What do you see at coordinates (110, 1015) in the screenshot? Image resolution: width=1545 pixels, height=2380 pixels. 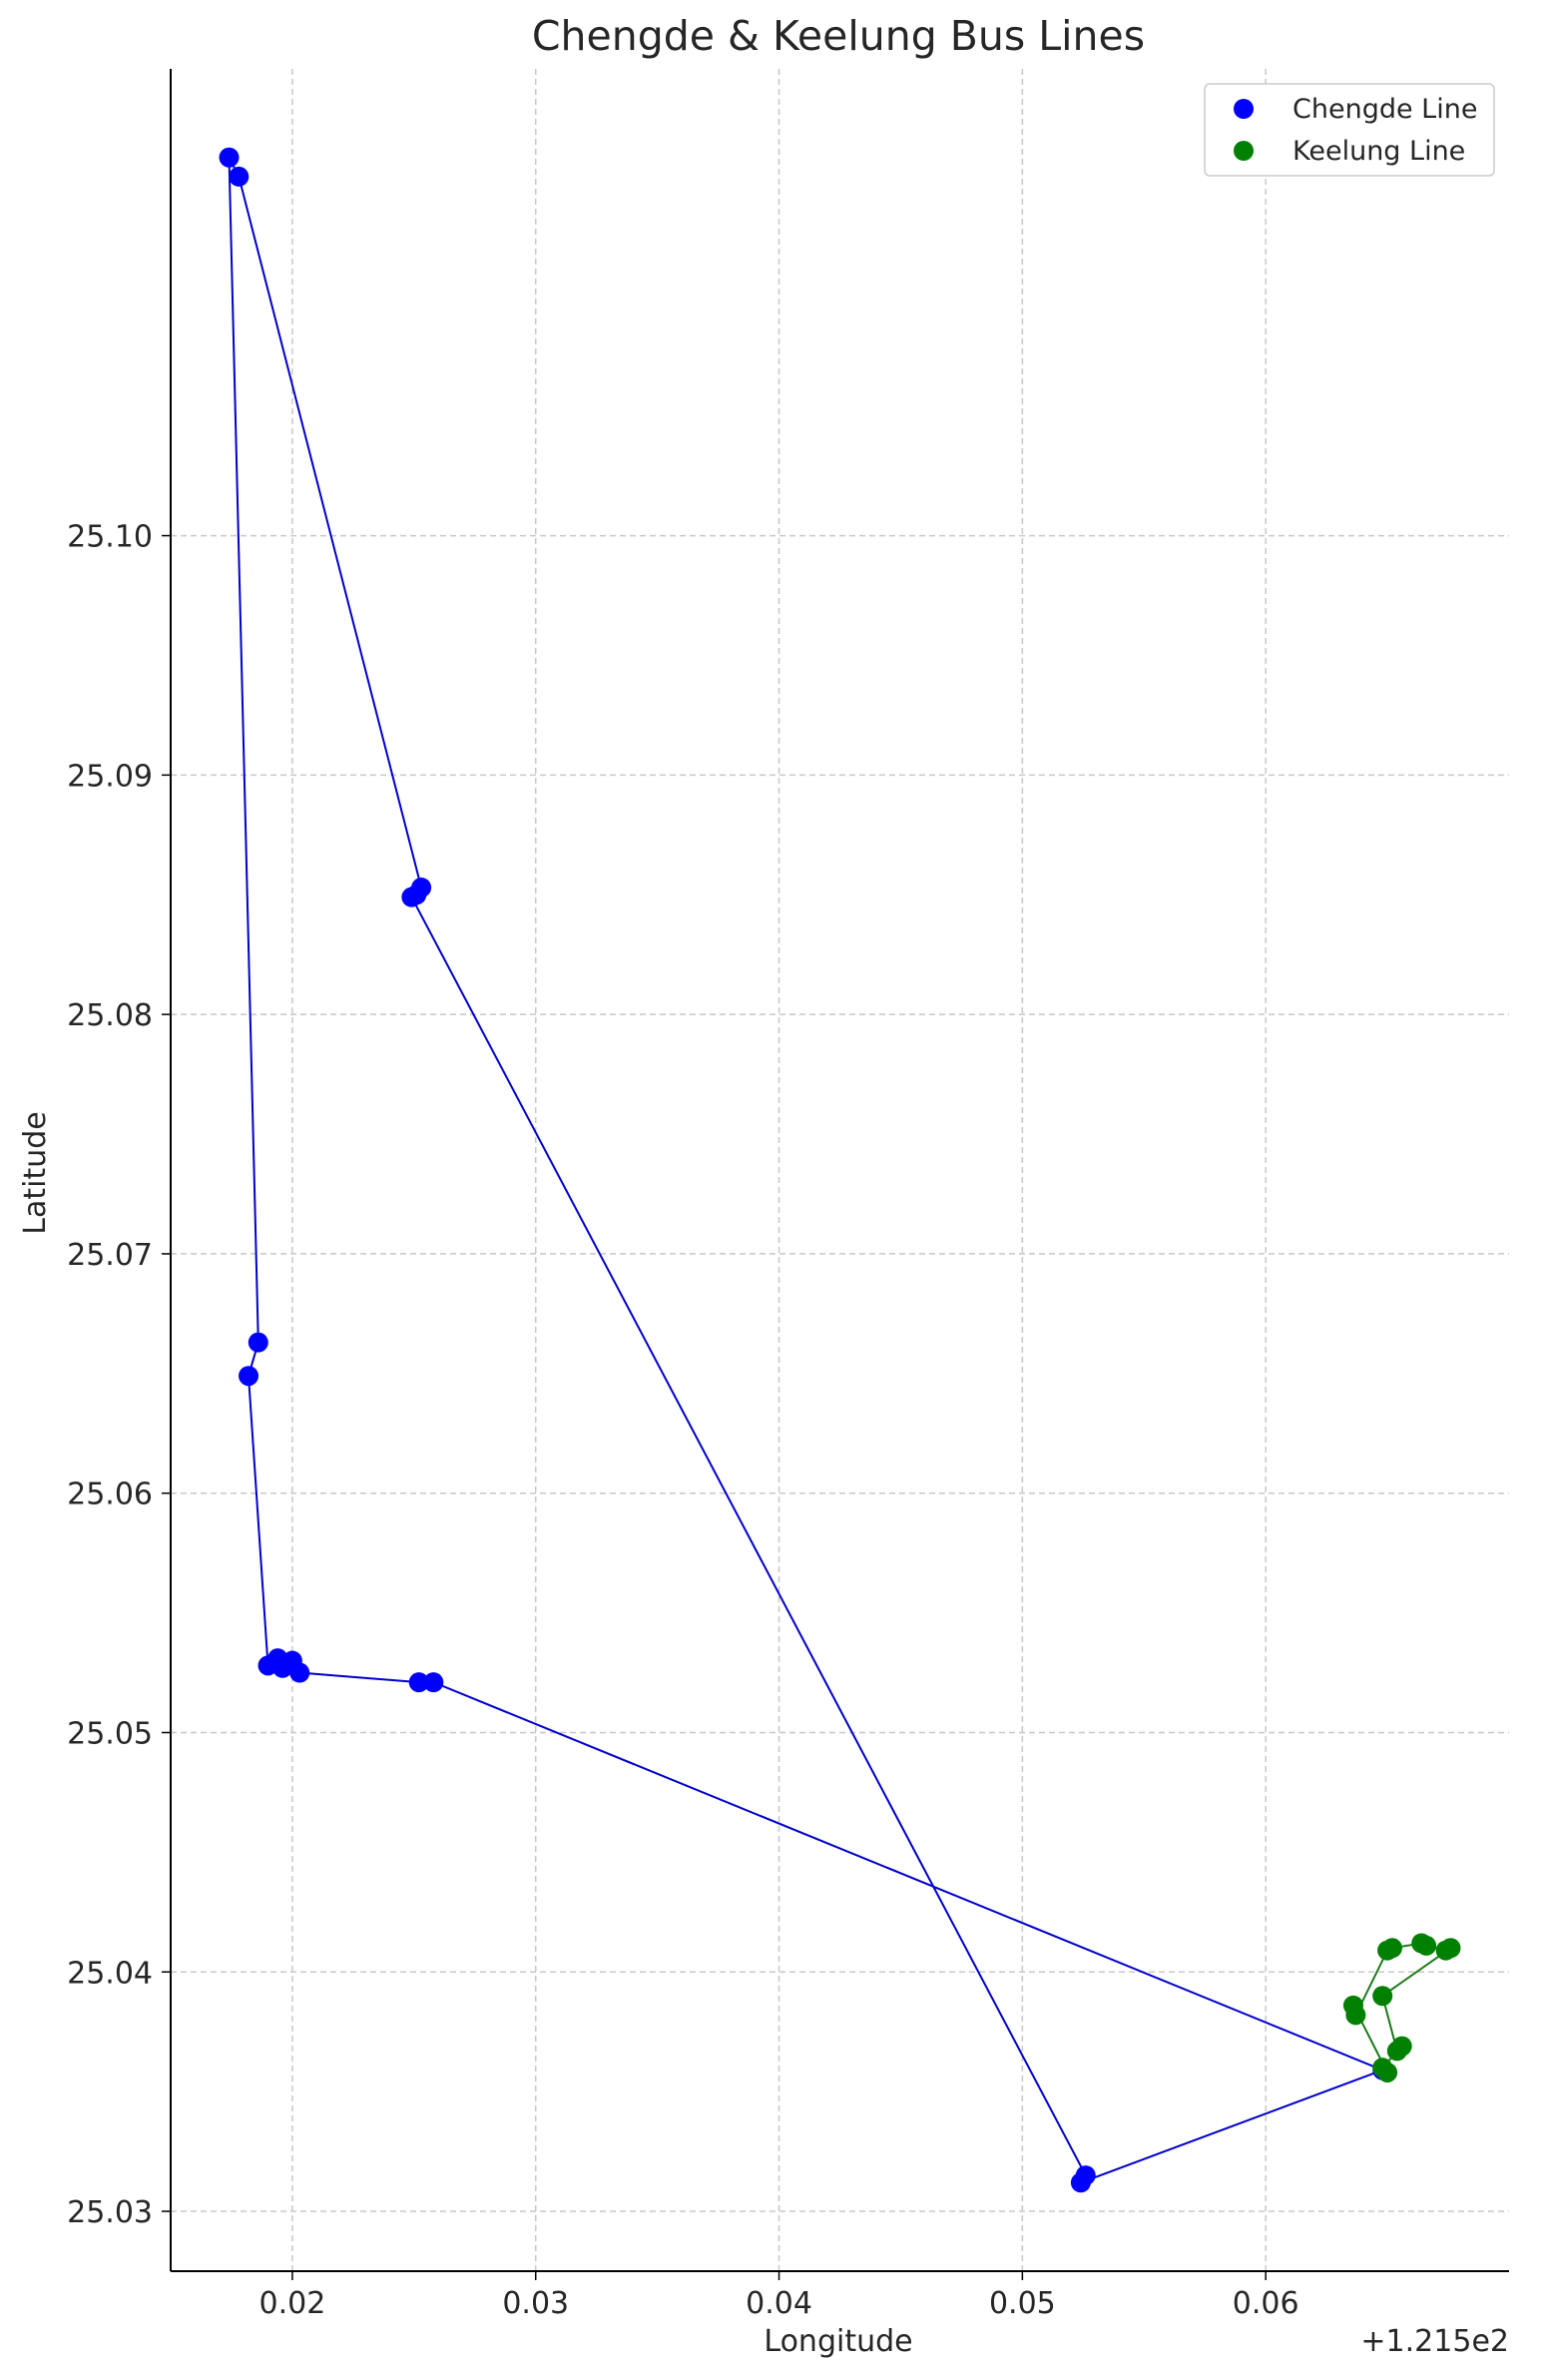 I see `y-tick-label: 25.08` at bounding box center [110, 1015].